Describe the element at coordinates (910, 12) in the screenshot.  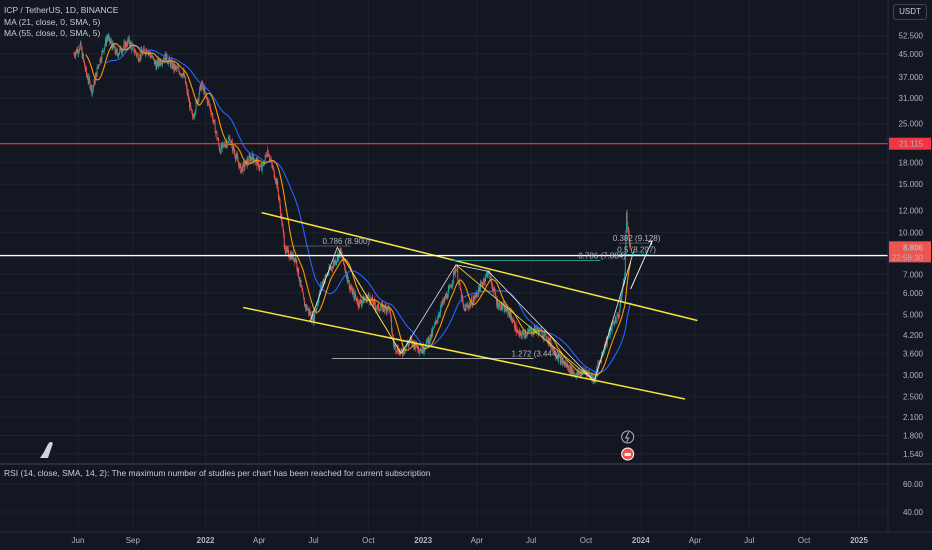
I see `currency-button: USDT` at that location.